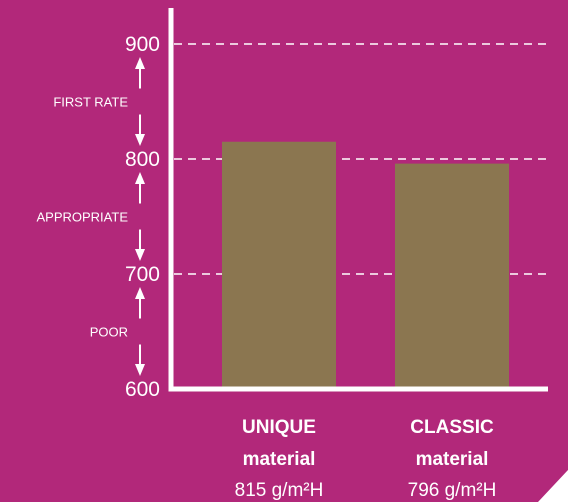 The image size is (568, 502). I want to click on band-indicator: FIRST RATE, so click(99, 101).